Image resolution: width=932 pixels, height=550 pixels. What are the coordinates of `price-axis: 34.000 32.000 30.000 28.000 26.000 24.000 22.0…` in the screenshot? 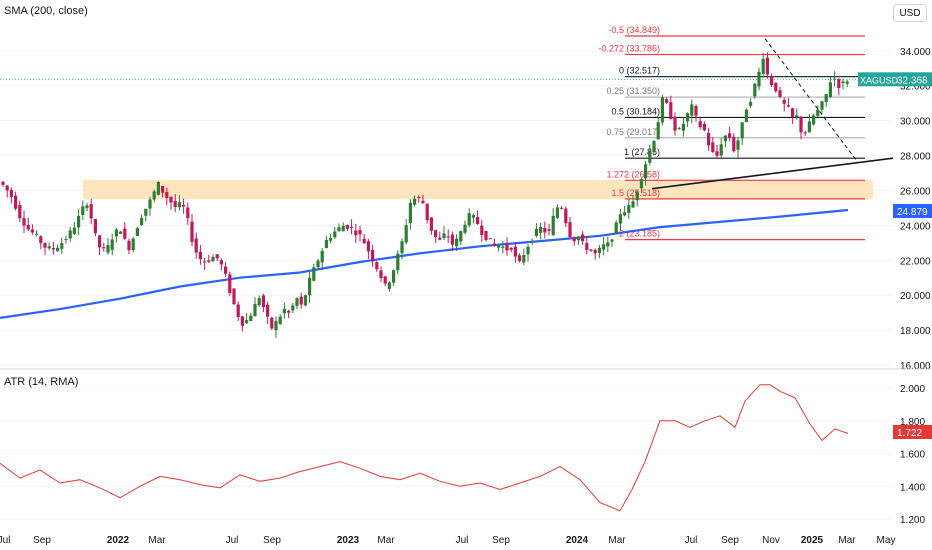 It's located at (915, 209).